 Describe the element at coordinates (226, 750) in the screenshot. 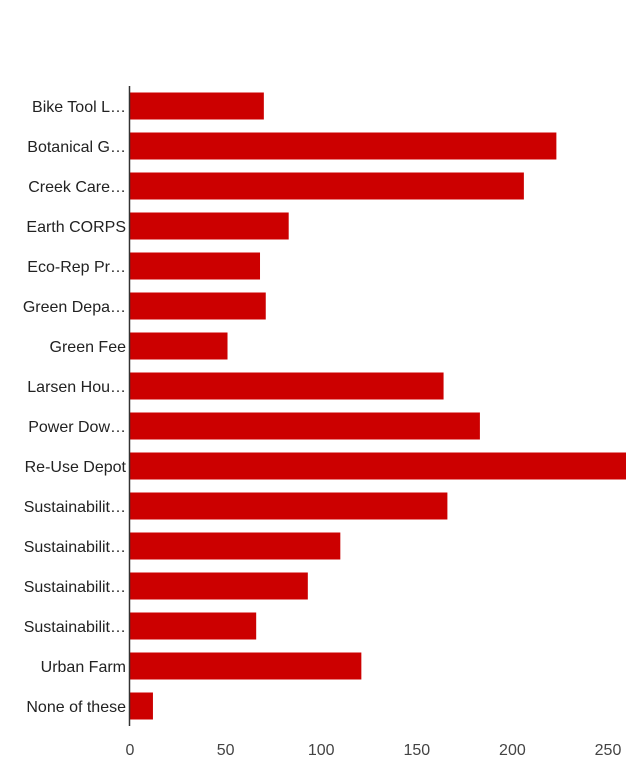

I see `x-tick-label: 50` at that location.